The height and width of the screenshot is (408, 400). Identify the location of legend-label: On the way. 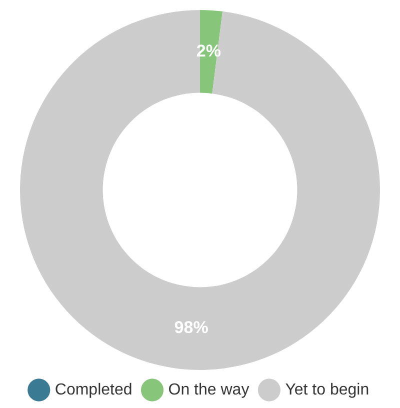
(209, 389).